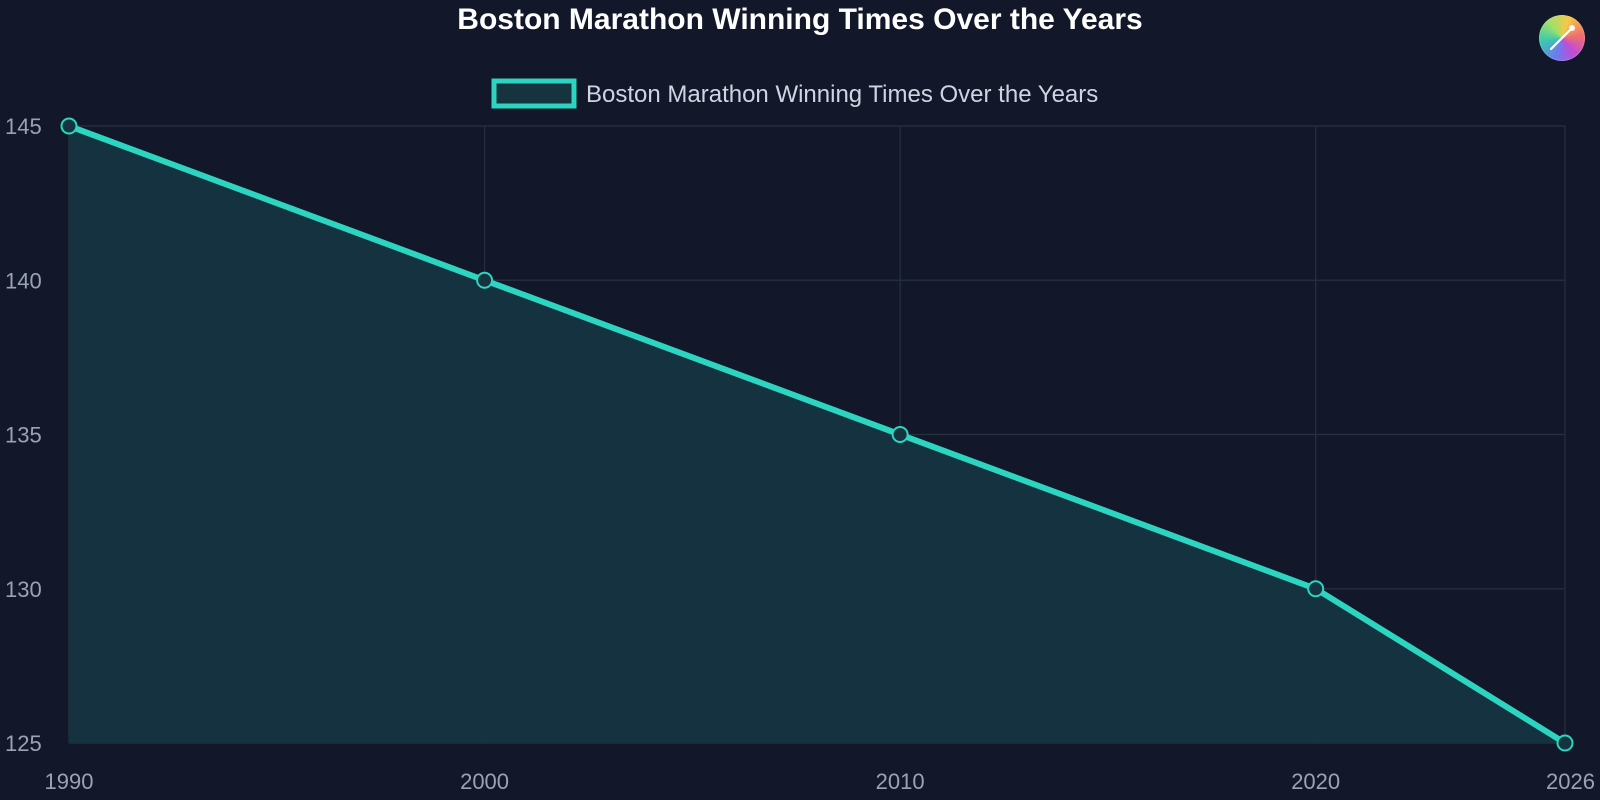 The height and width of the screenshot is (800, 1600). I want to click on brush-logo-icon, so click(1562, 38).